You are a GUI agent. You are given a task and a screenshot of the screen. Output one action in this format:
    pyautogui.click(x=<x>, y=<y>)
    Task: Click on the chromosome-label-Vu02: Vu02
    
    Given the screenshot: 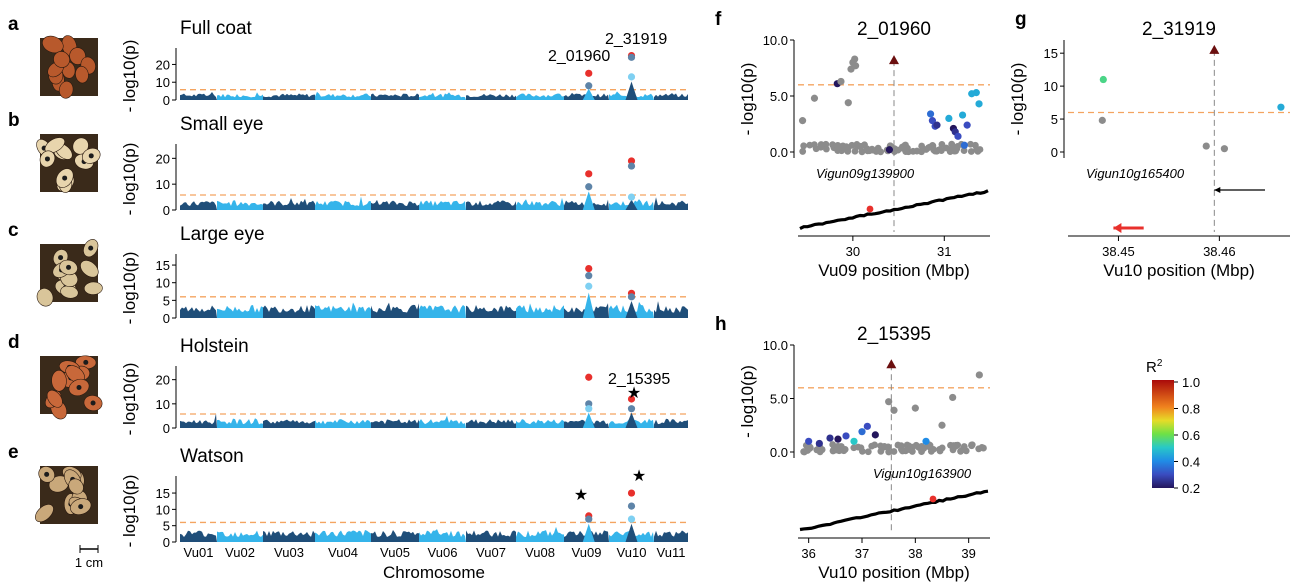 What is the action you would take?
    pyautogui.click(x=240, y=552)
    